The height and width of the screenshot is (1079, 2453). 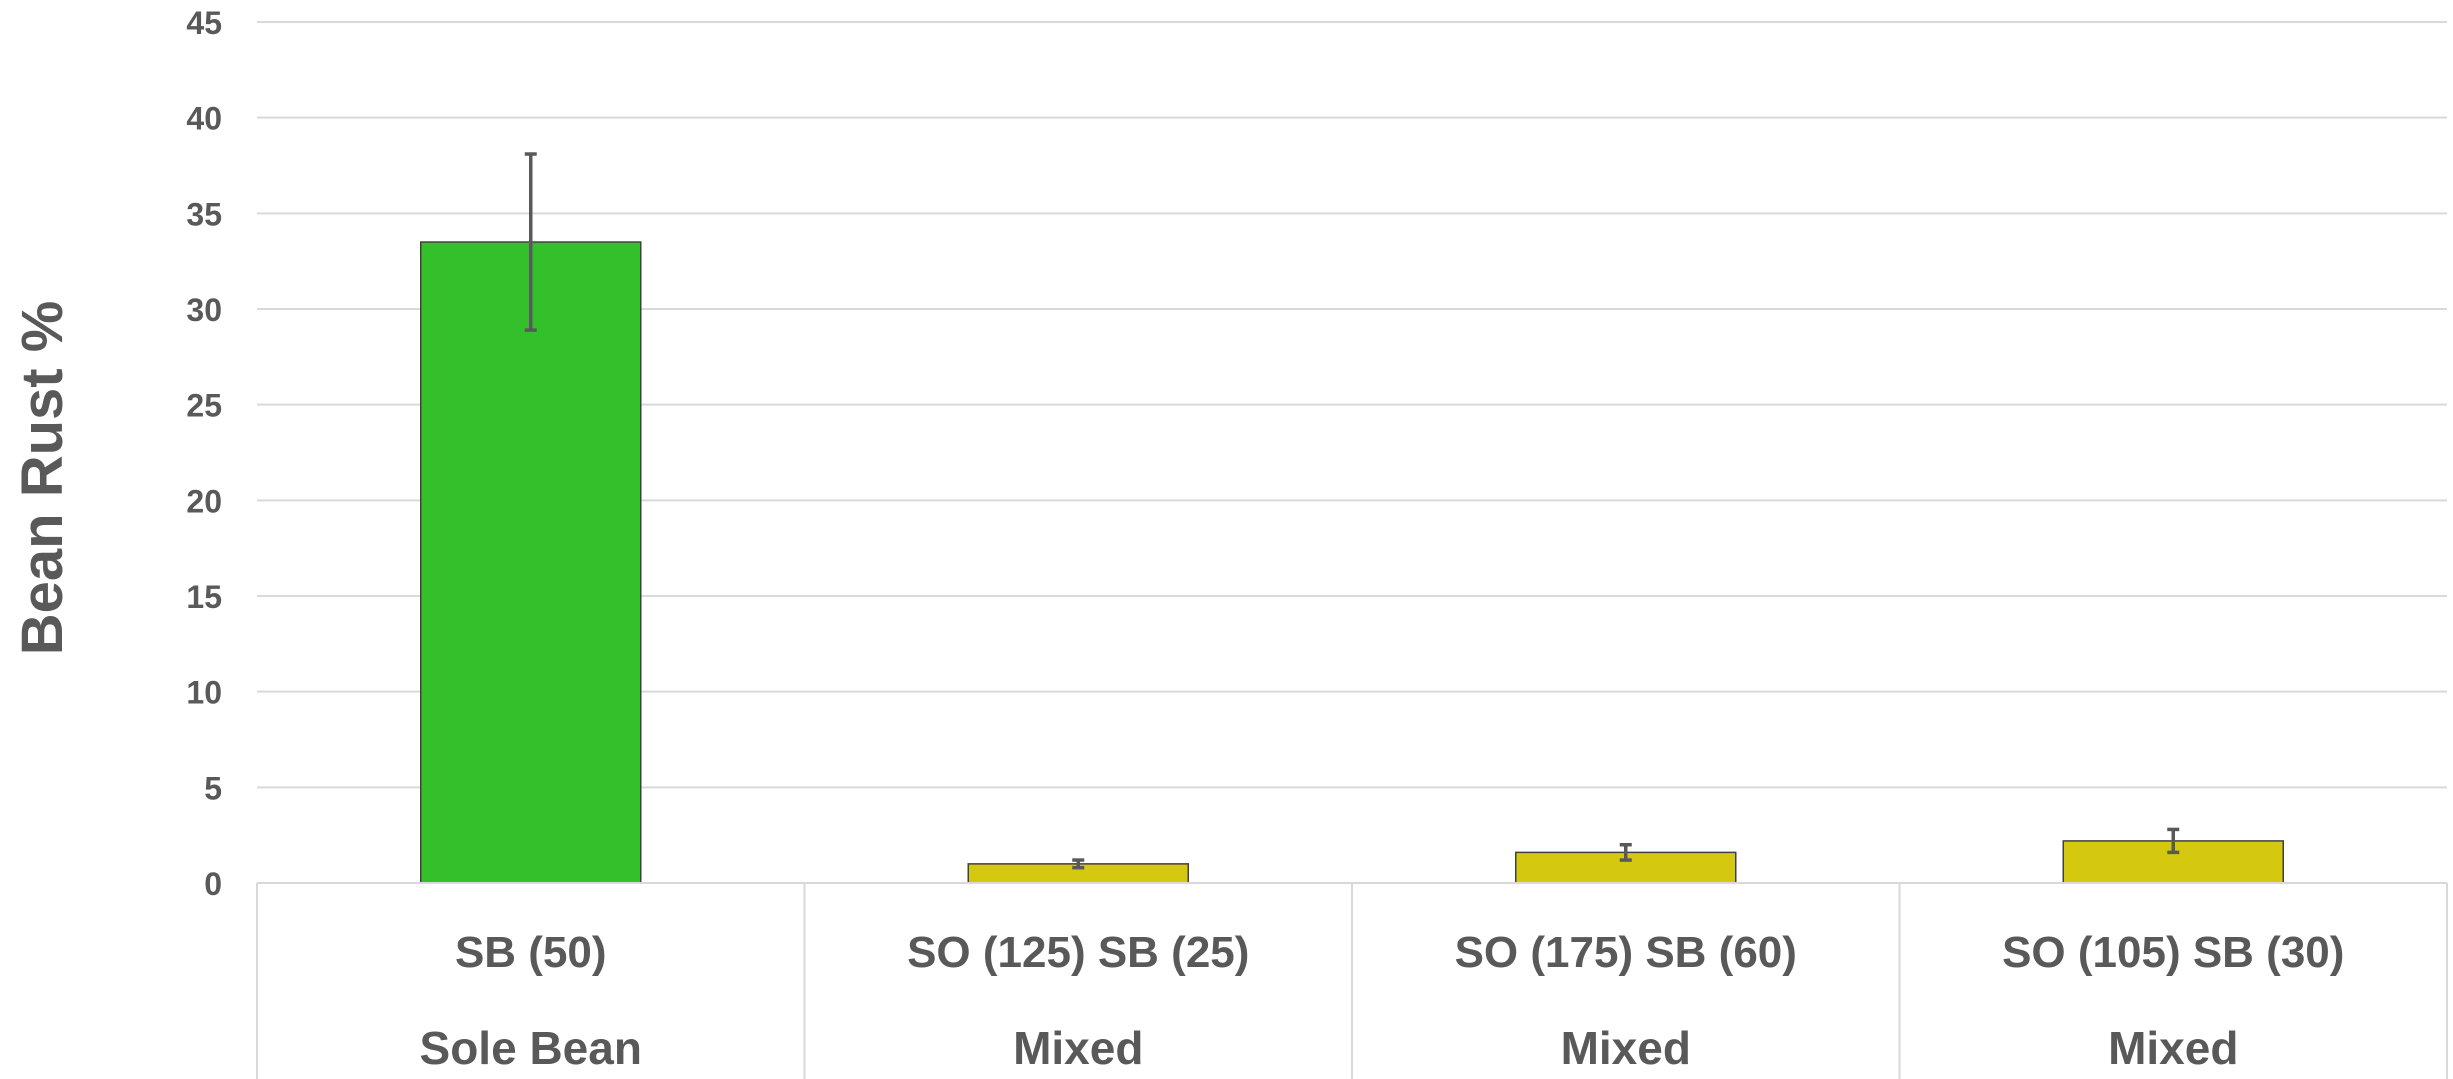 What do you see at coordinates (2173, 952) in the screenshot?
I see `x-category-label: SO (105) SB (30)` at bounding box center [2173, 952].